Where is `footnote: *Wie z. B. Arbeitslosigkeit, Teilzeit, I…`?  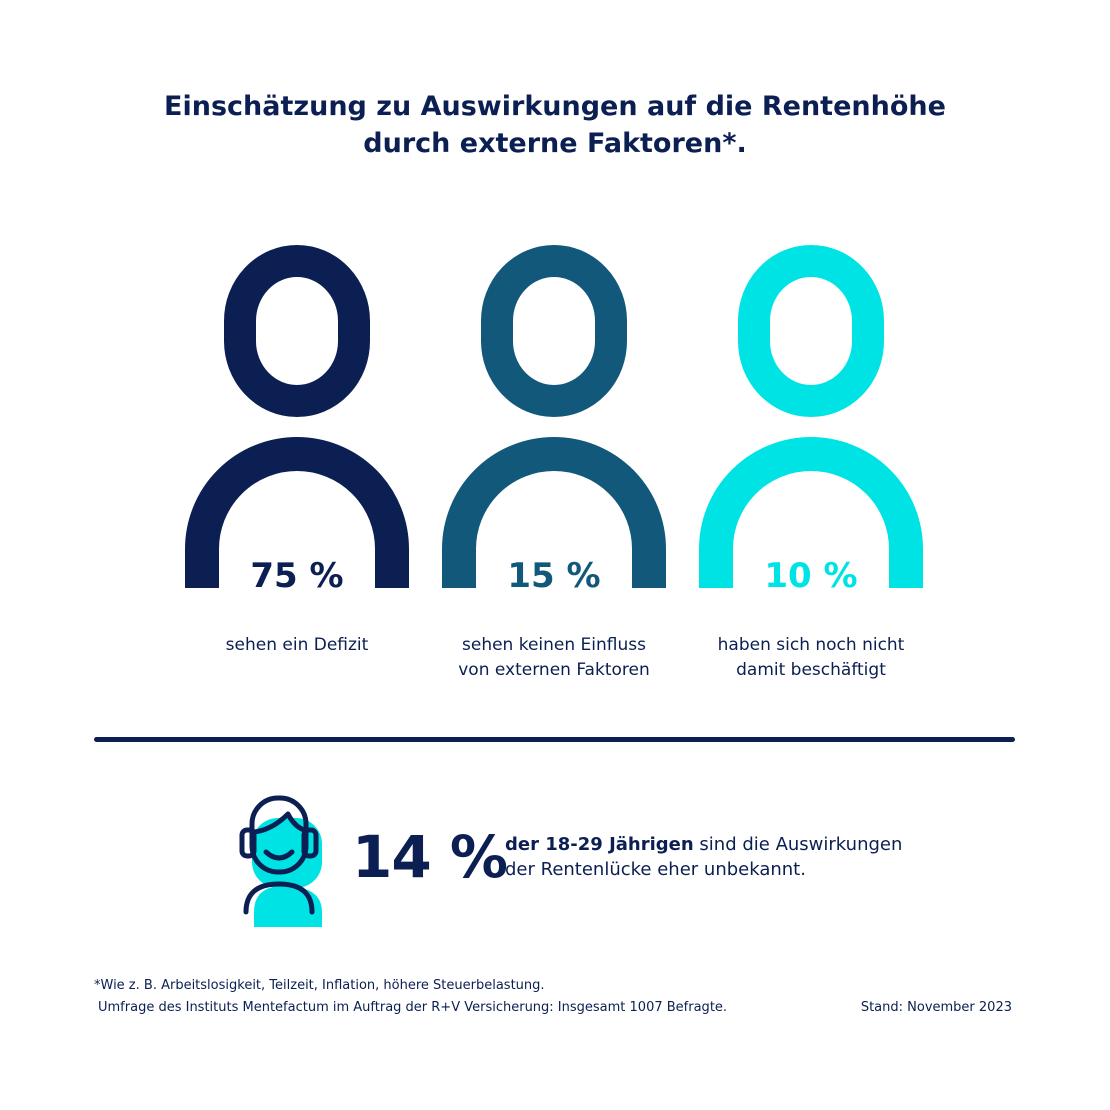
footnote: *Wie z. B. Arbeitslosigkeit, Teilzeit, I… is located at coordinates (410, 997).